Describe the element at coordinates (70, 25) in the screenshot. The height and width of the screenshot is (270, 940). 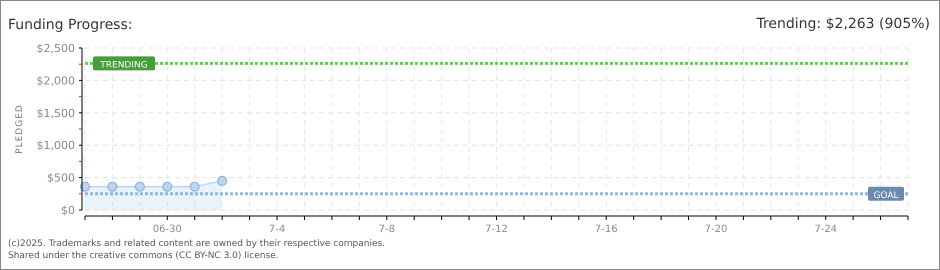
I see `chart-title: Funding Progress:` at that location.